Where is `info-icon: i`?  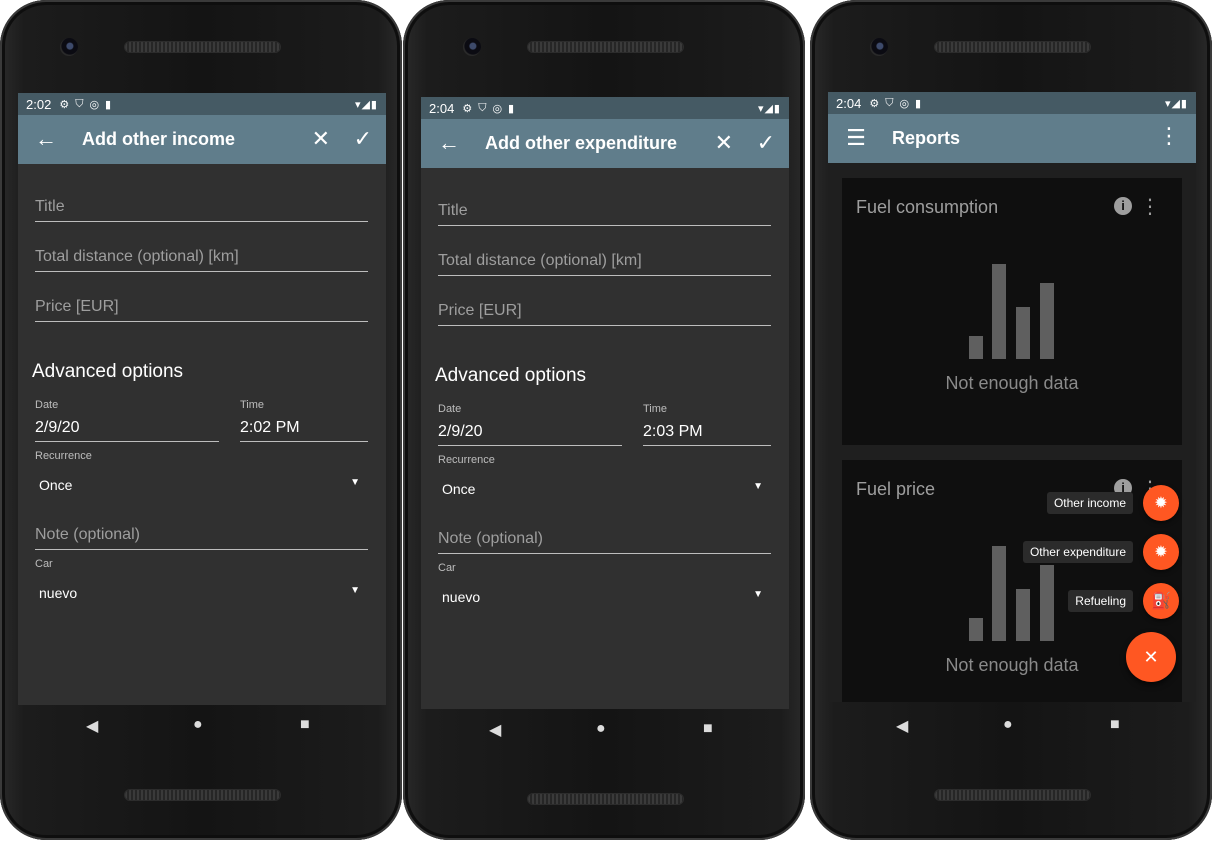 info-icon: i is located at coordinates (1123, 206).